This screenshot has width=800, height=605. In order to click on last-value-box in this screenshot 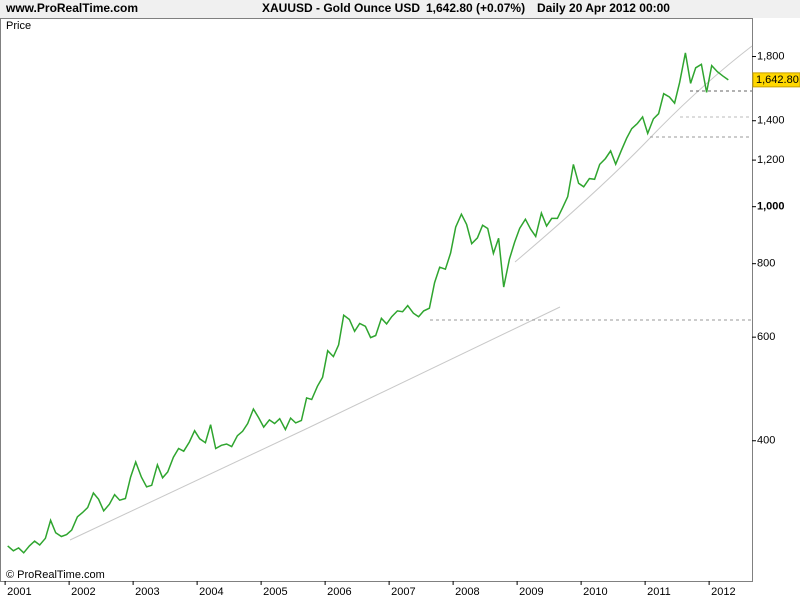, I will do `click(776, 80)`.